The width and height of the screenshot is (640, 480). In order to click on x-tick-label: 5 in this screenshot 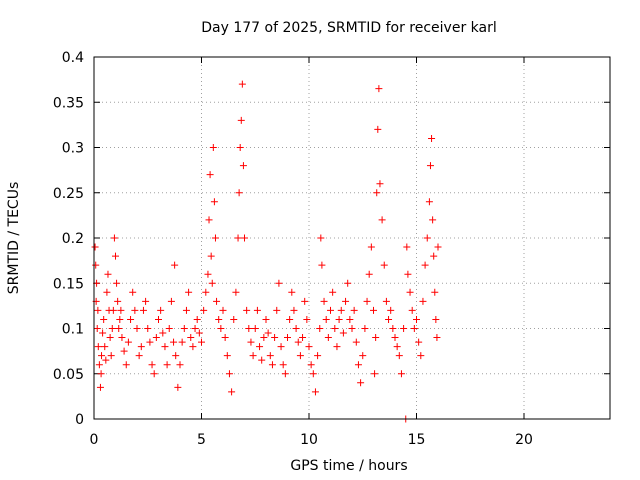, I will do `click(201, 440)`.